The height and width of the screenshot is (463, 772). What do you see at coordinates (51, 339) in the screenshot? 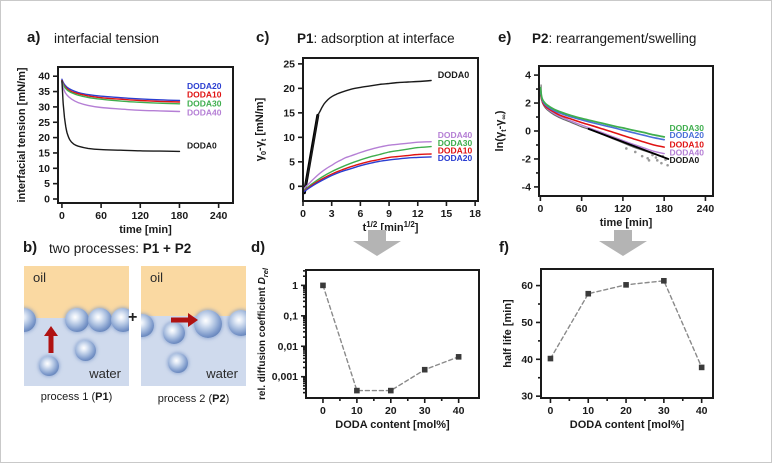
I see `upward-arrow-icon` at bounding box center [51, 339].